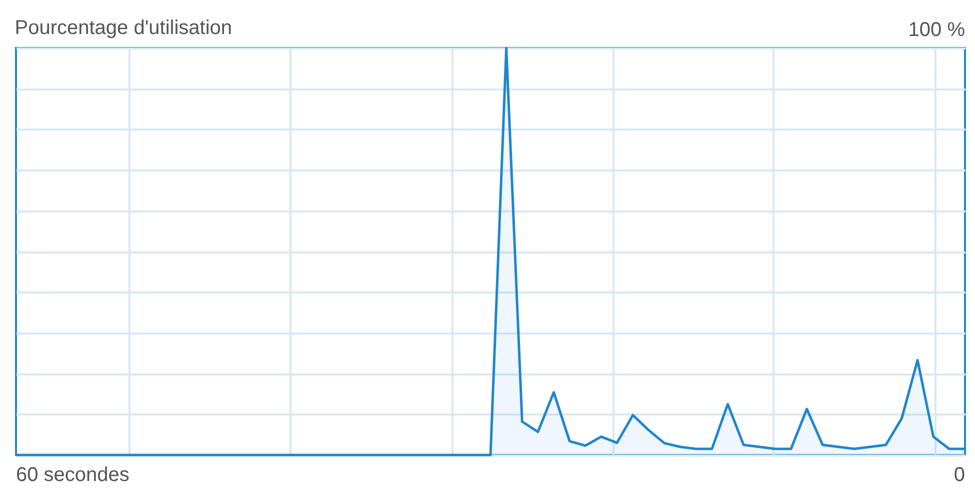 This screenshot has height=493, width=975. I want to click on chart-title: Pourcentage d'utilisation, so click(123, 28).